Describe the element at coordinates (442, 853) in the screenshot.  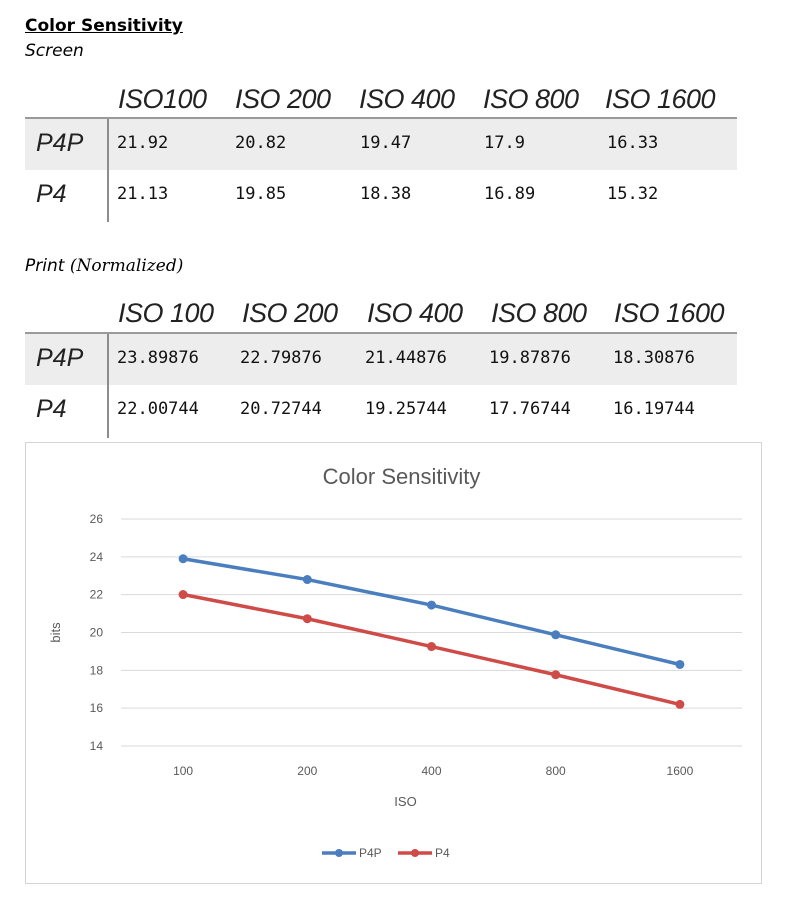
I see `legend-label: P4` at that location.